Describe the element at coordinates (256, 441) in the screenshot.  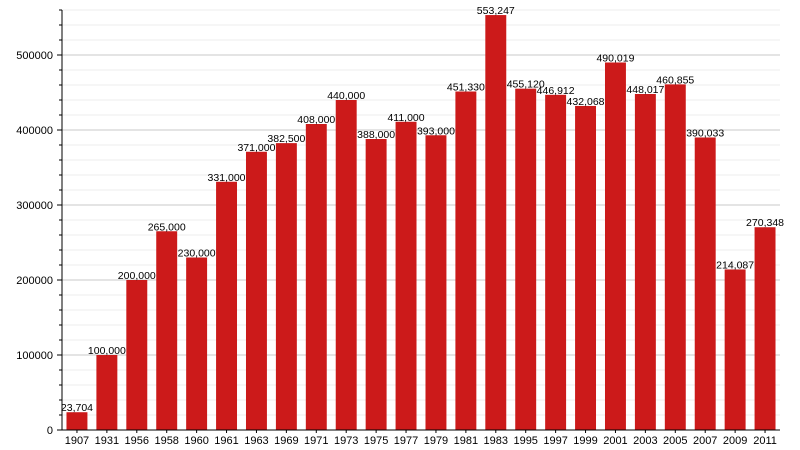
I see `x-tick-label-1963: 1963` at that location.